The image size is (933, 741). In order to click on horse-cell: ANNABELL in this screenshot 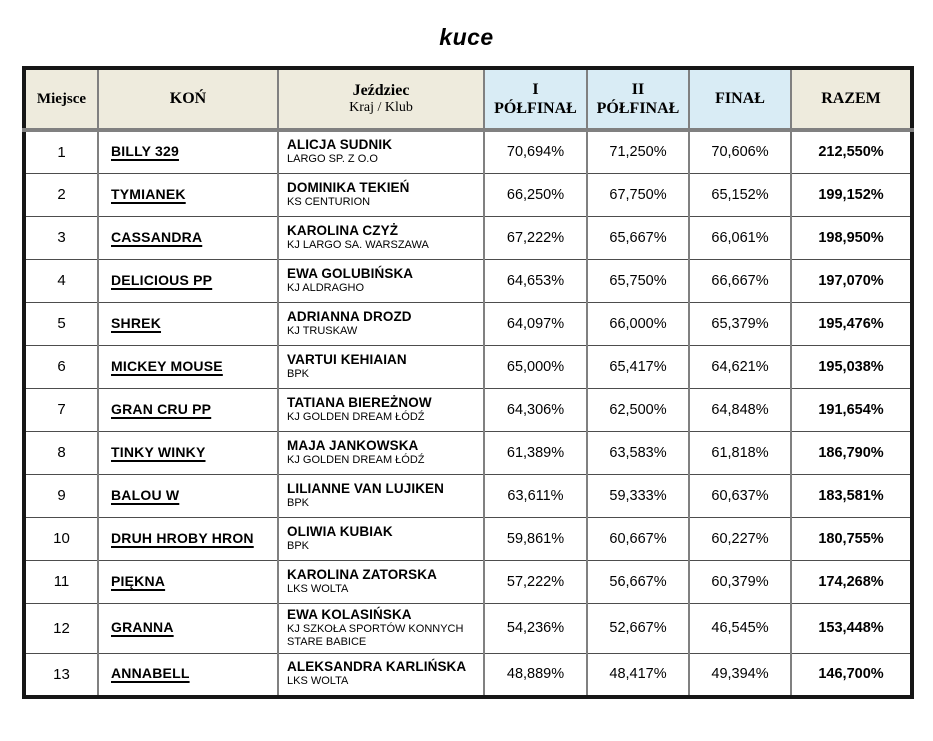, I will do `click(188, 675)`.